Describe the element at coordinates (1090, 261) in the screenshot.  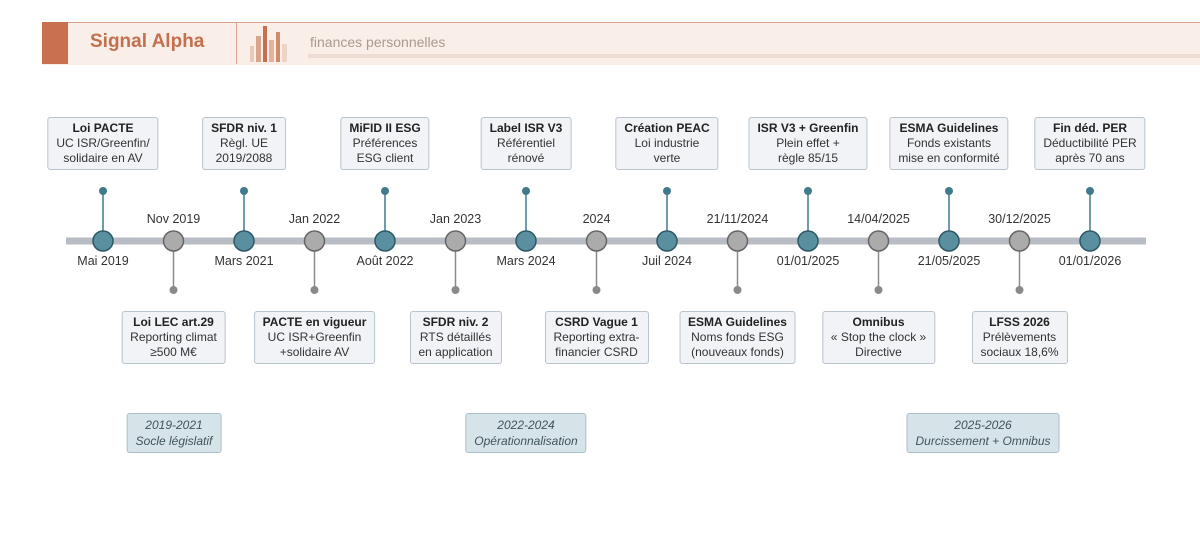
I see `event-date: 01/01/2026` at that location.